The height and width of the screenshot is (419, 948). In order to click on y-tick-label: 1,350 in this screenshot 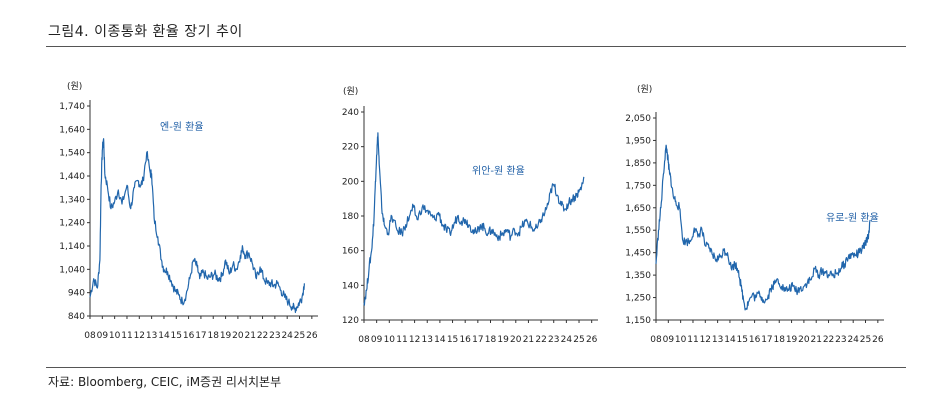, I will do `click(638, 276)`.